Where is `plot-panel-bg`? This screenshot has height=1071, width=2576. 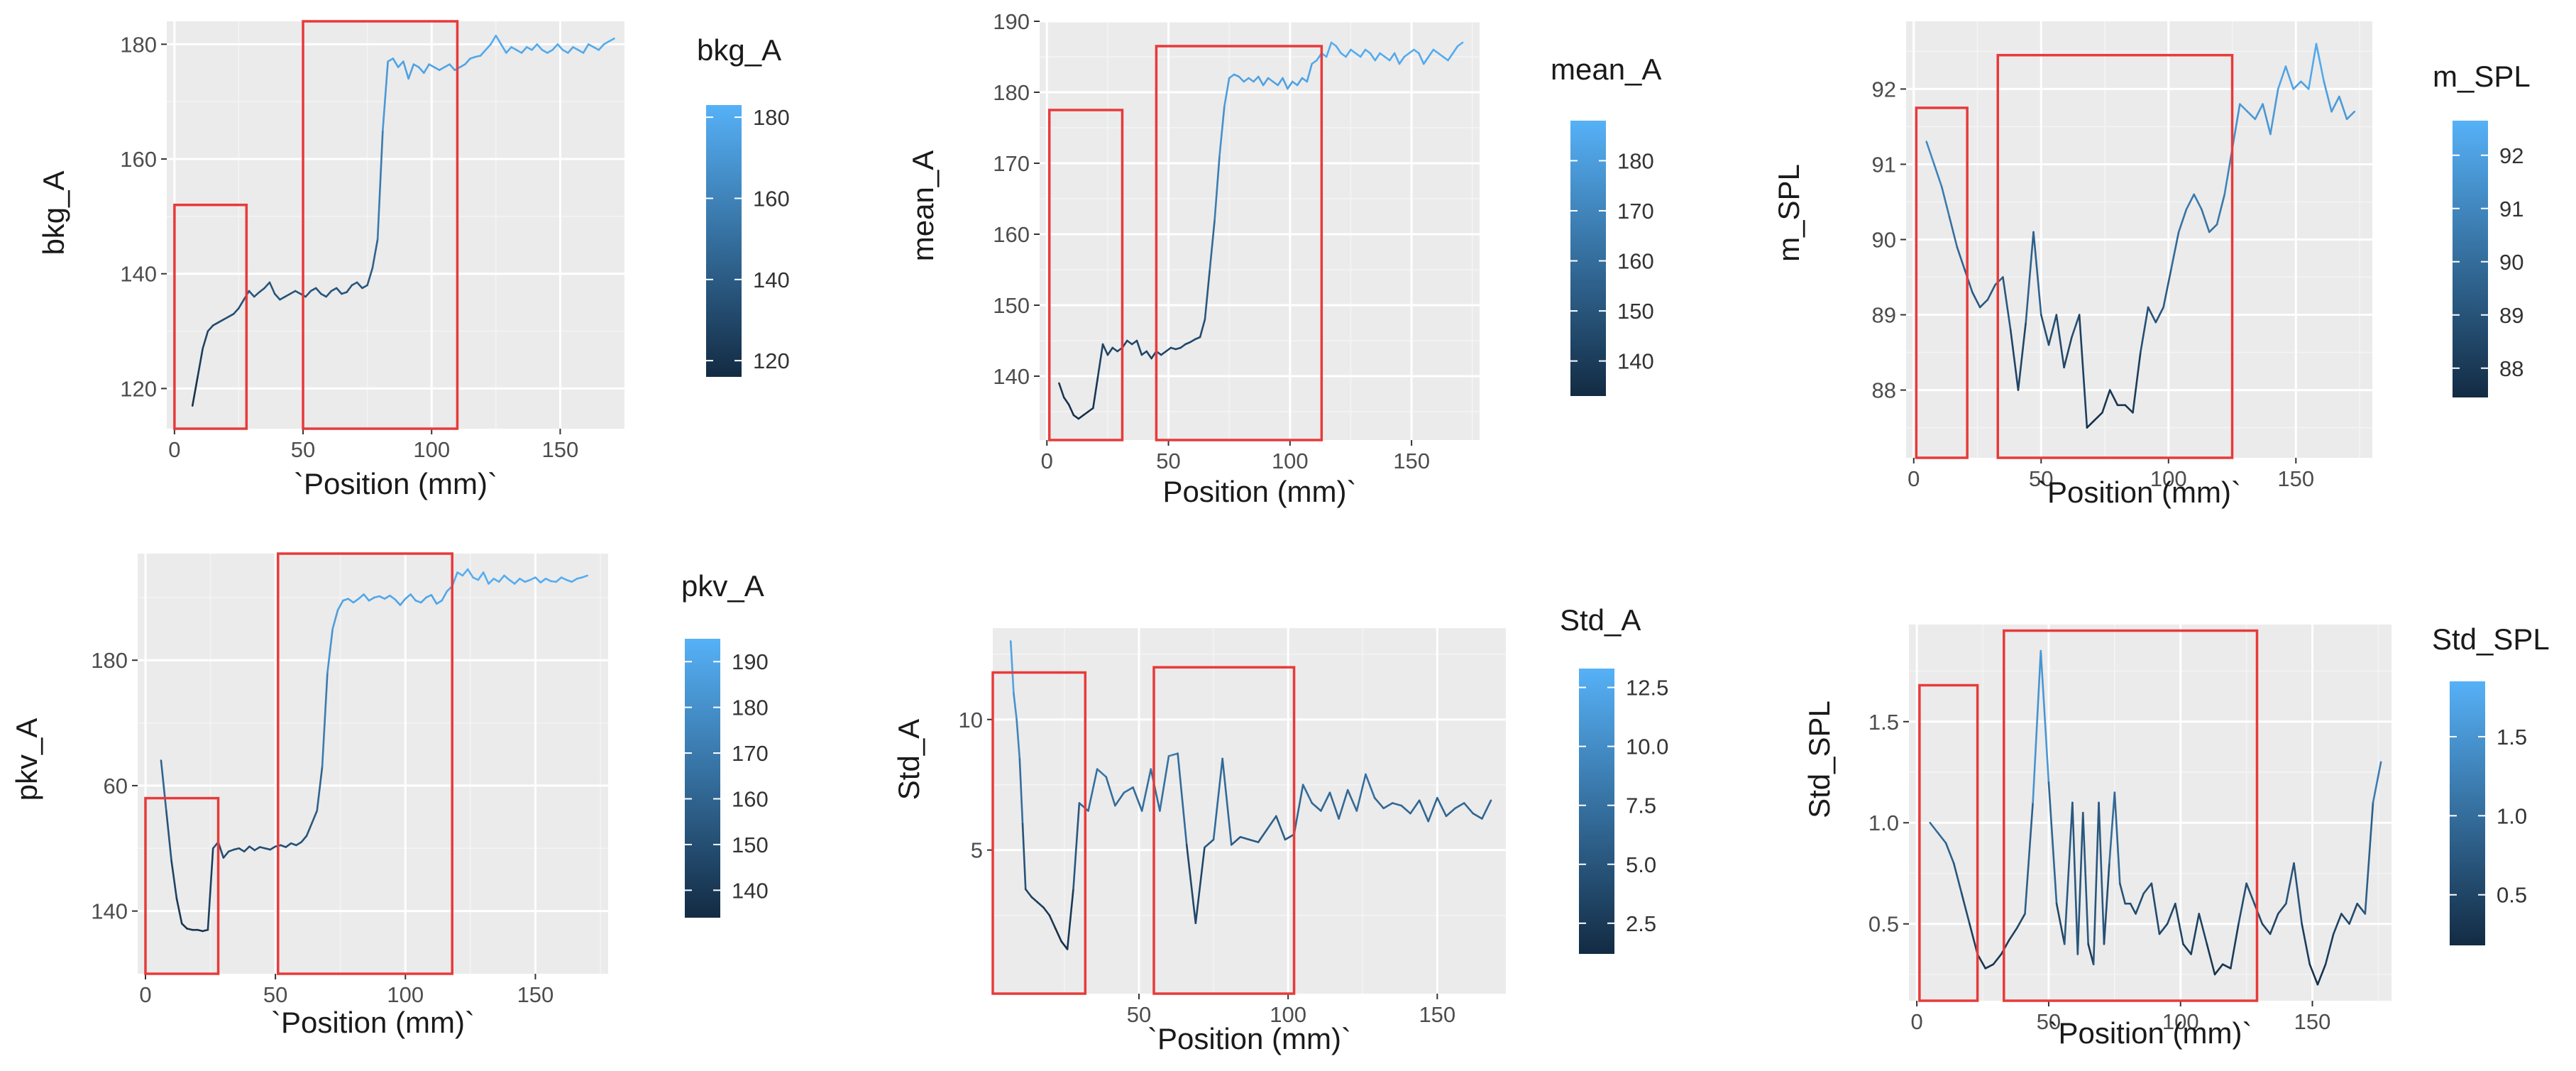
plot-panel-bg is located at coordinates (1249, 811).